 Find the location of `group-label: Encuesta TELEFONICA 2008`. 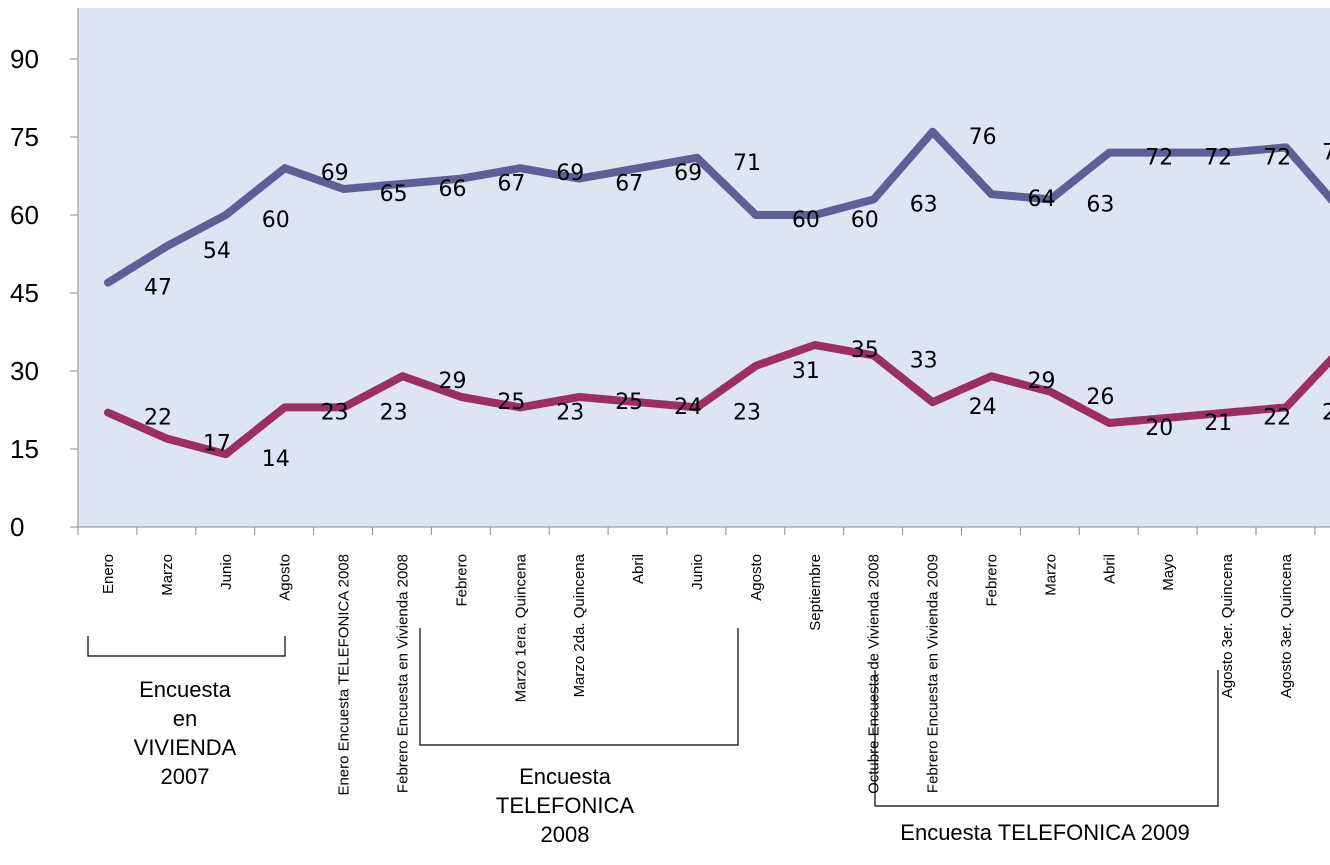

group-label: Encuesta TELEFONICA 2008 is located at coordinates (565, 805).